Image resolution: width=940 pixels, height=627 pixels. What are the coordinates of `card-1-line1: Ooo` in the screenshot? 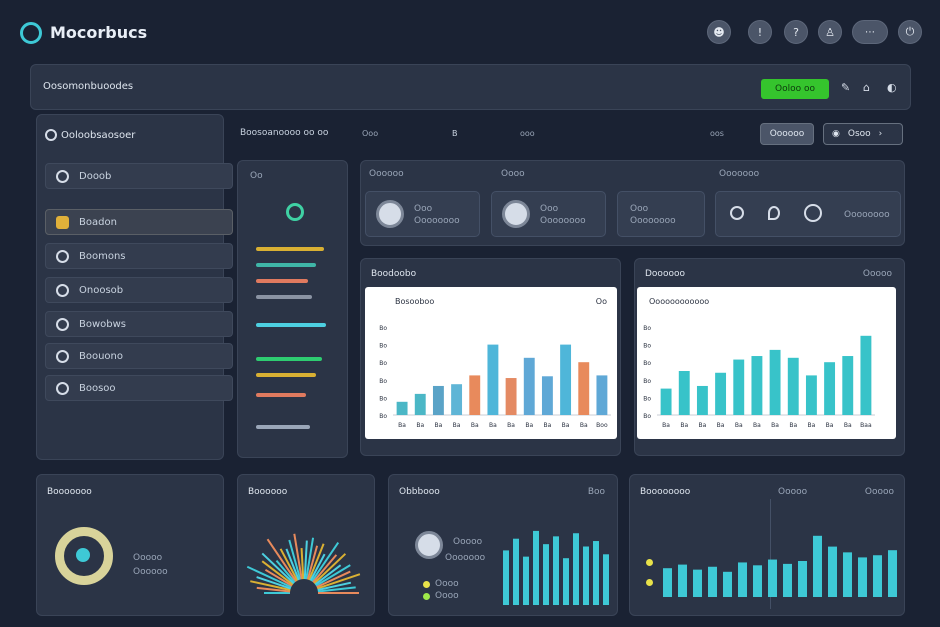 It's located at (423, 209).